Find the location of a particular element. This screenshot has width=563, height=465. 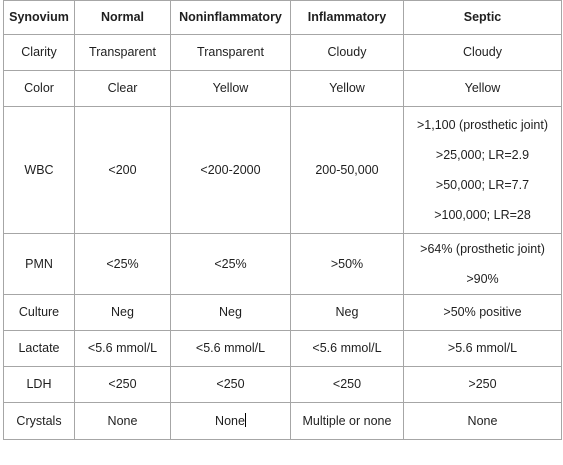

cell-septic: >250 is located at coordinates (482, 384).